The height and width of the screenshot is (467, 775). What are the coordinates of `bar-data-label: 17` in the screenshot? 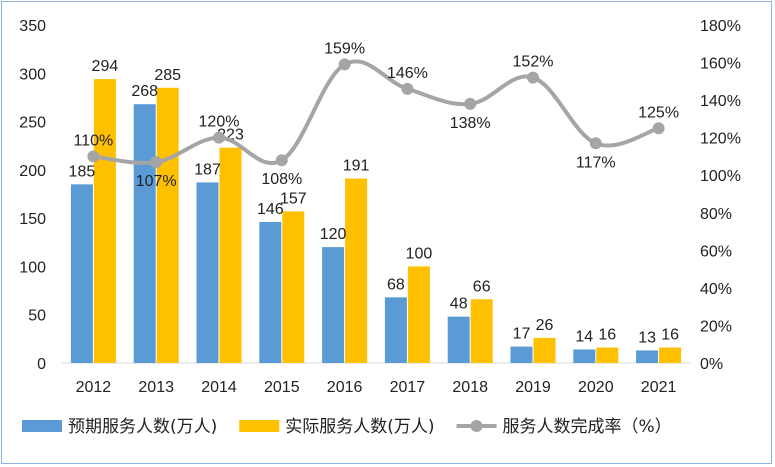 It's located at (522, 334).